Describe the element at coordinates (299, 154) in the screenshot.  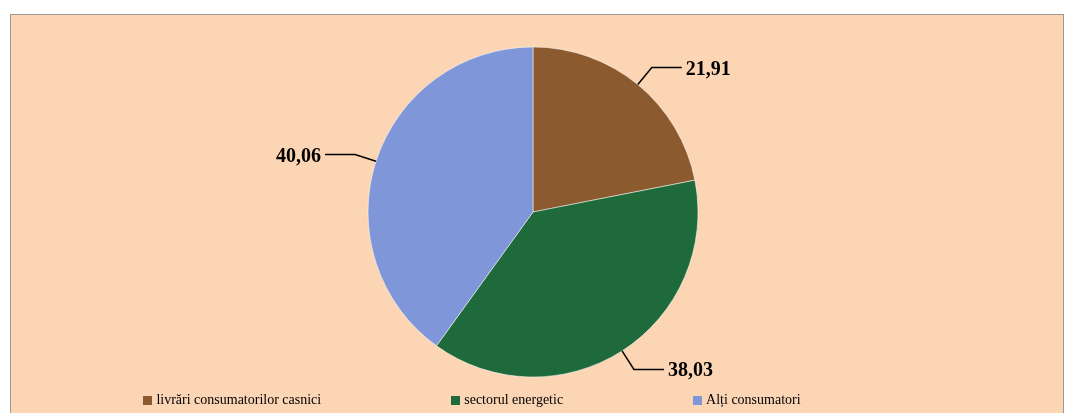
I see `data-label: 40,06` at that location.